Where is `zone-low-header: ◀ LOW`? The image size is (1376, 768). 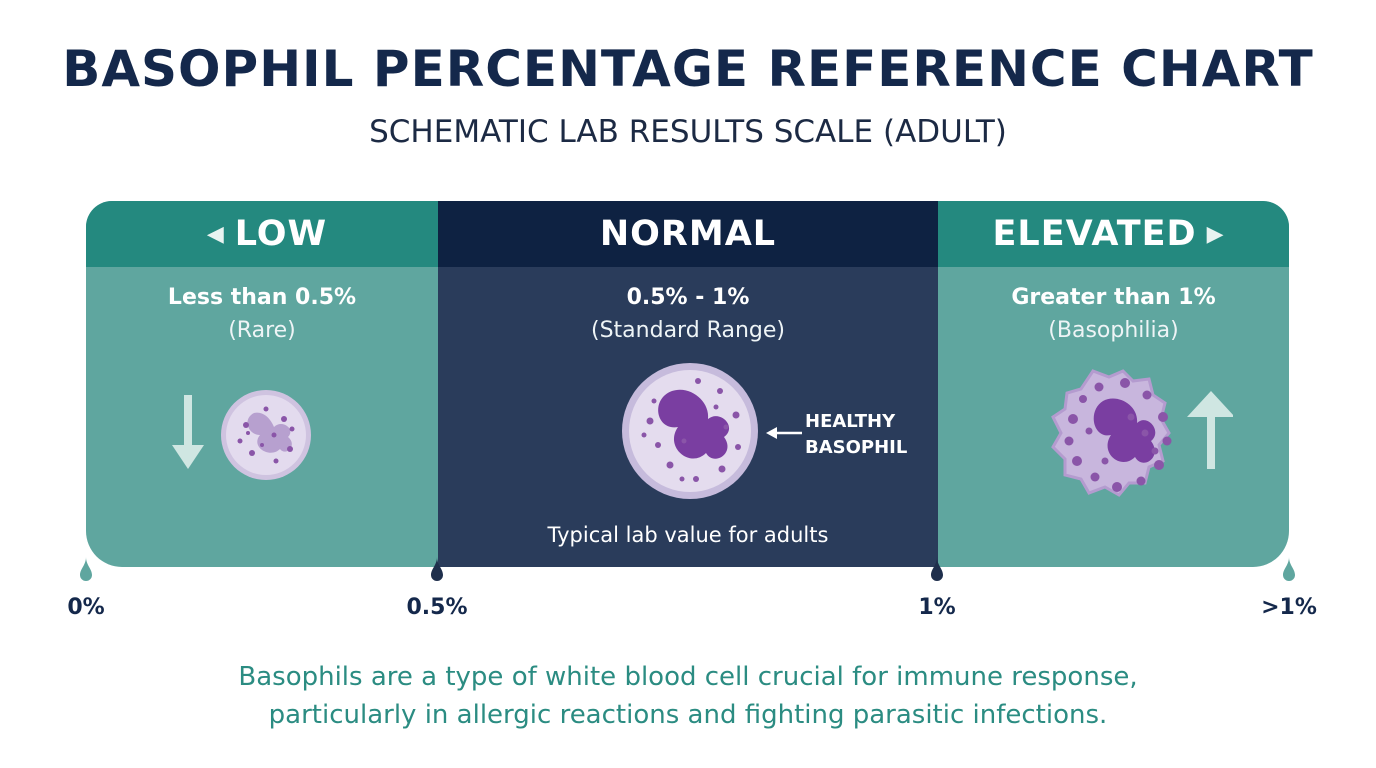 zone-low-header: ◀ LOW is located at coordinates (262, 234).